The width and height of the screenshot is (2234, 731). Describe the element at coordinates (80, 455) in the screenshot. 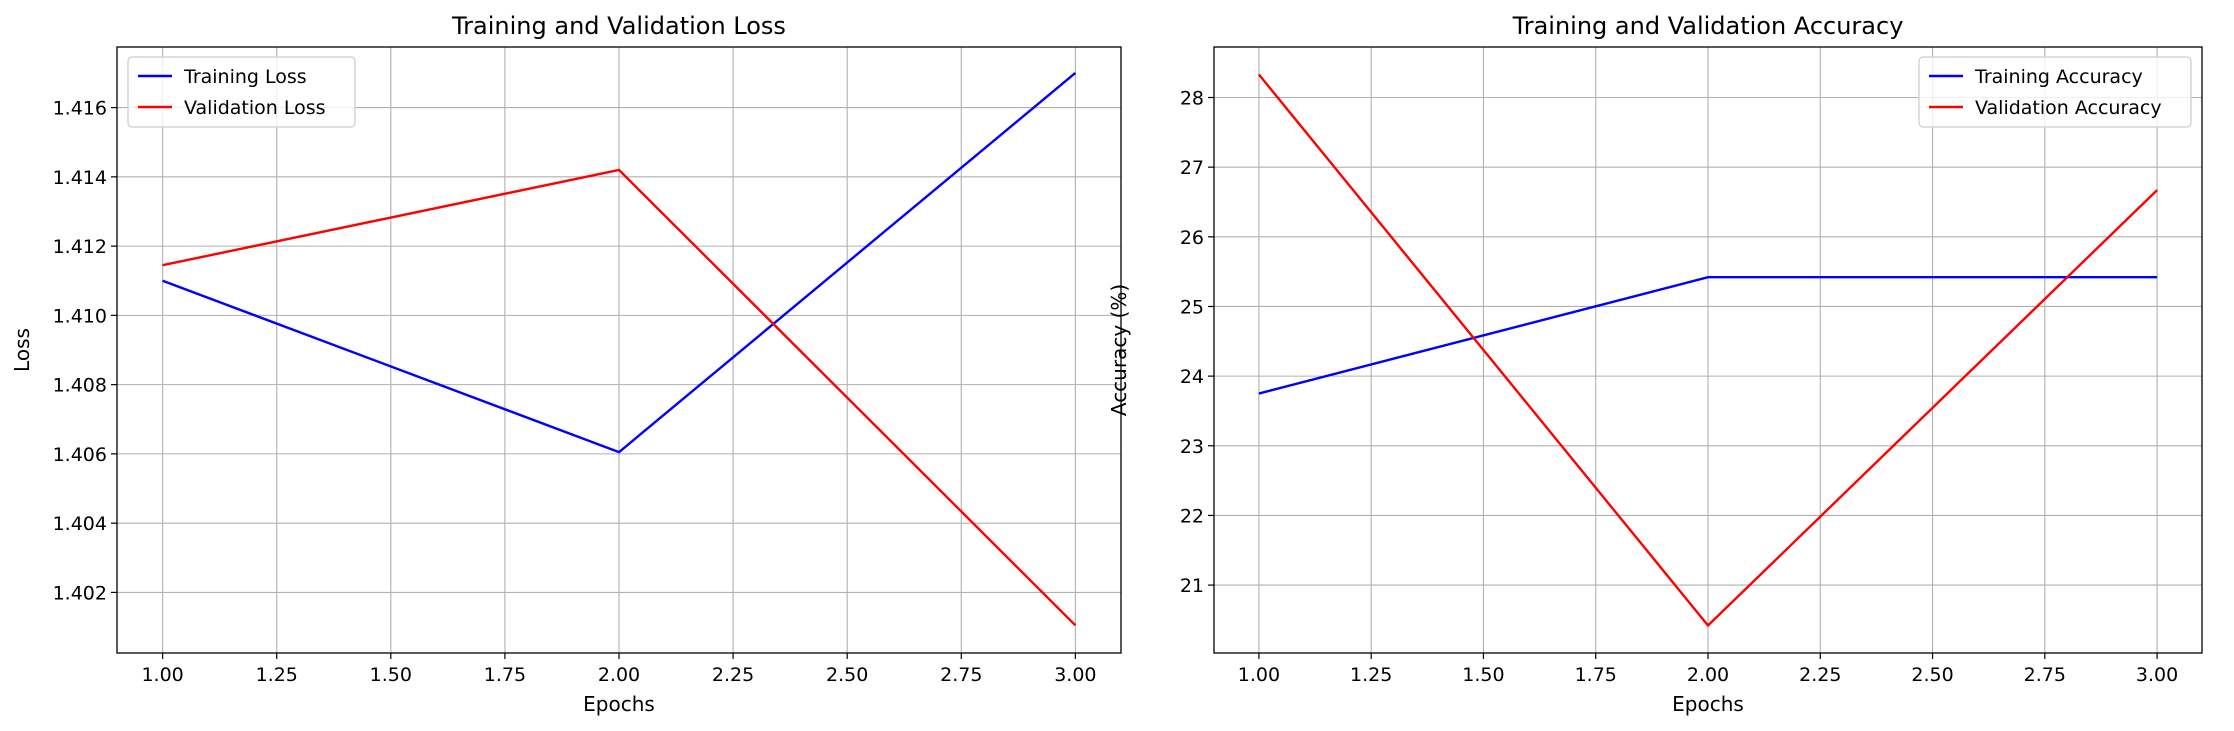

I see `y-tick-label: 1.406` at that location.